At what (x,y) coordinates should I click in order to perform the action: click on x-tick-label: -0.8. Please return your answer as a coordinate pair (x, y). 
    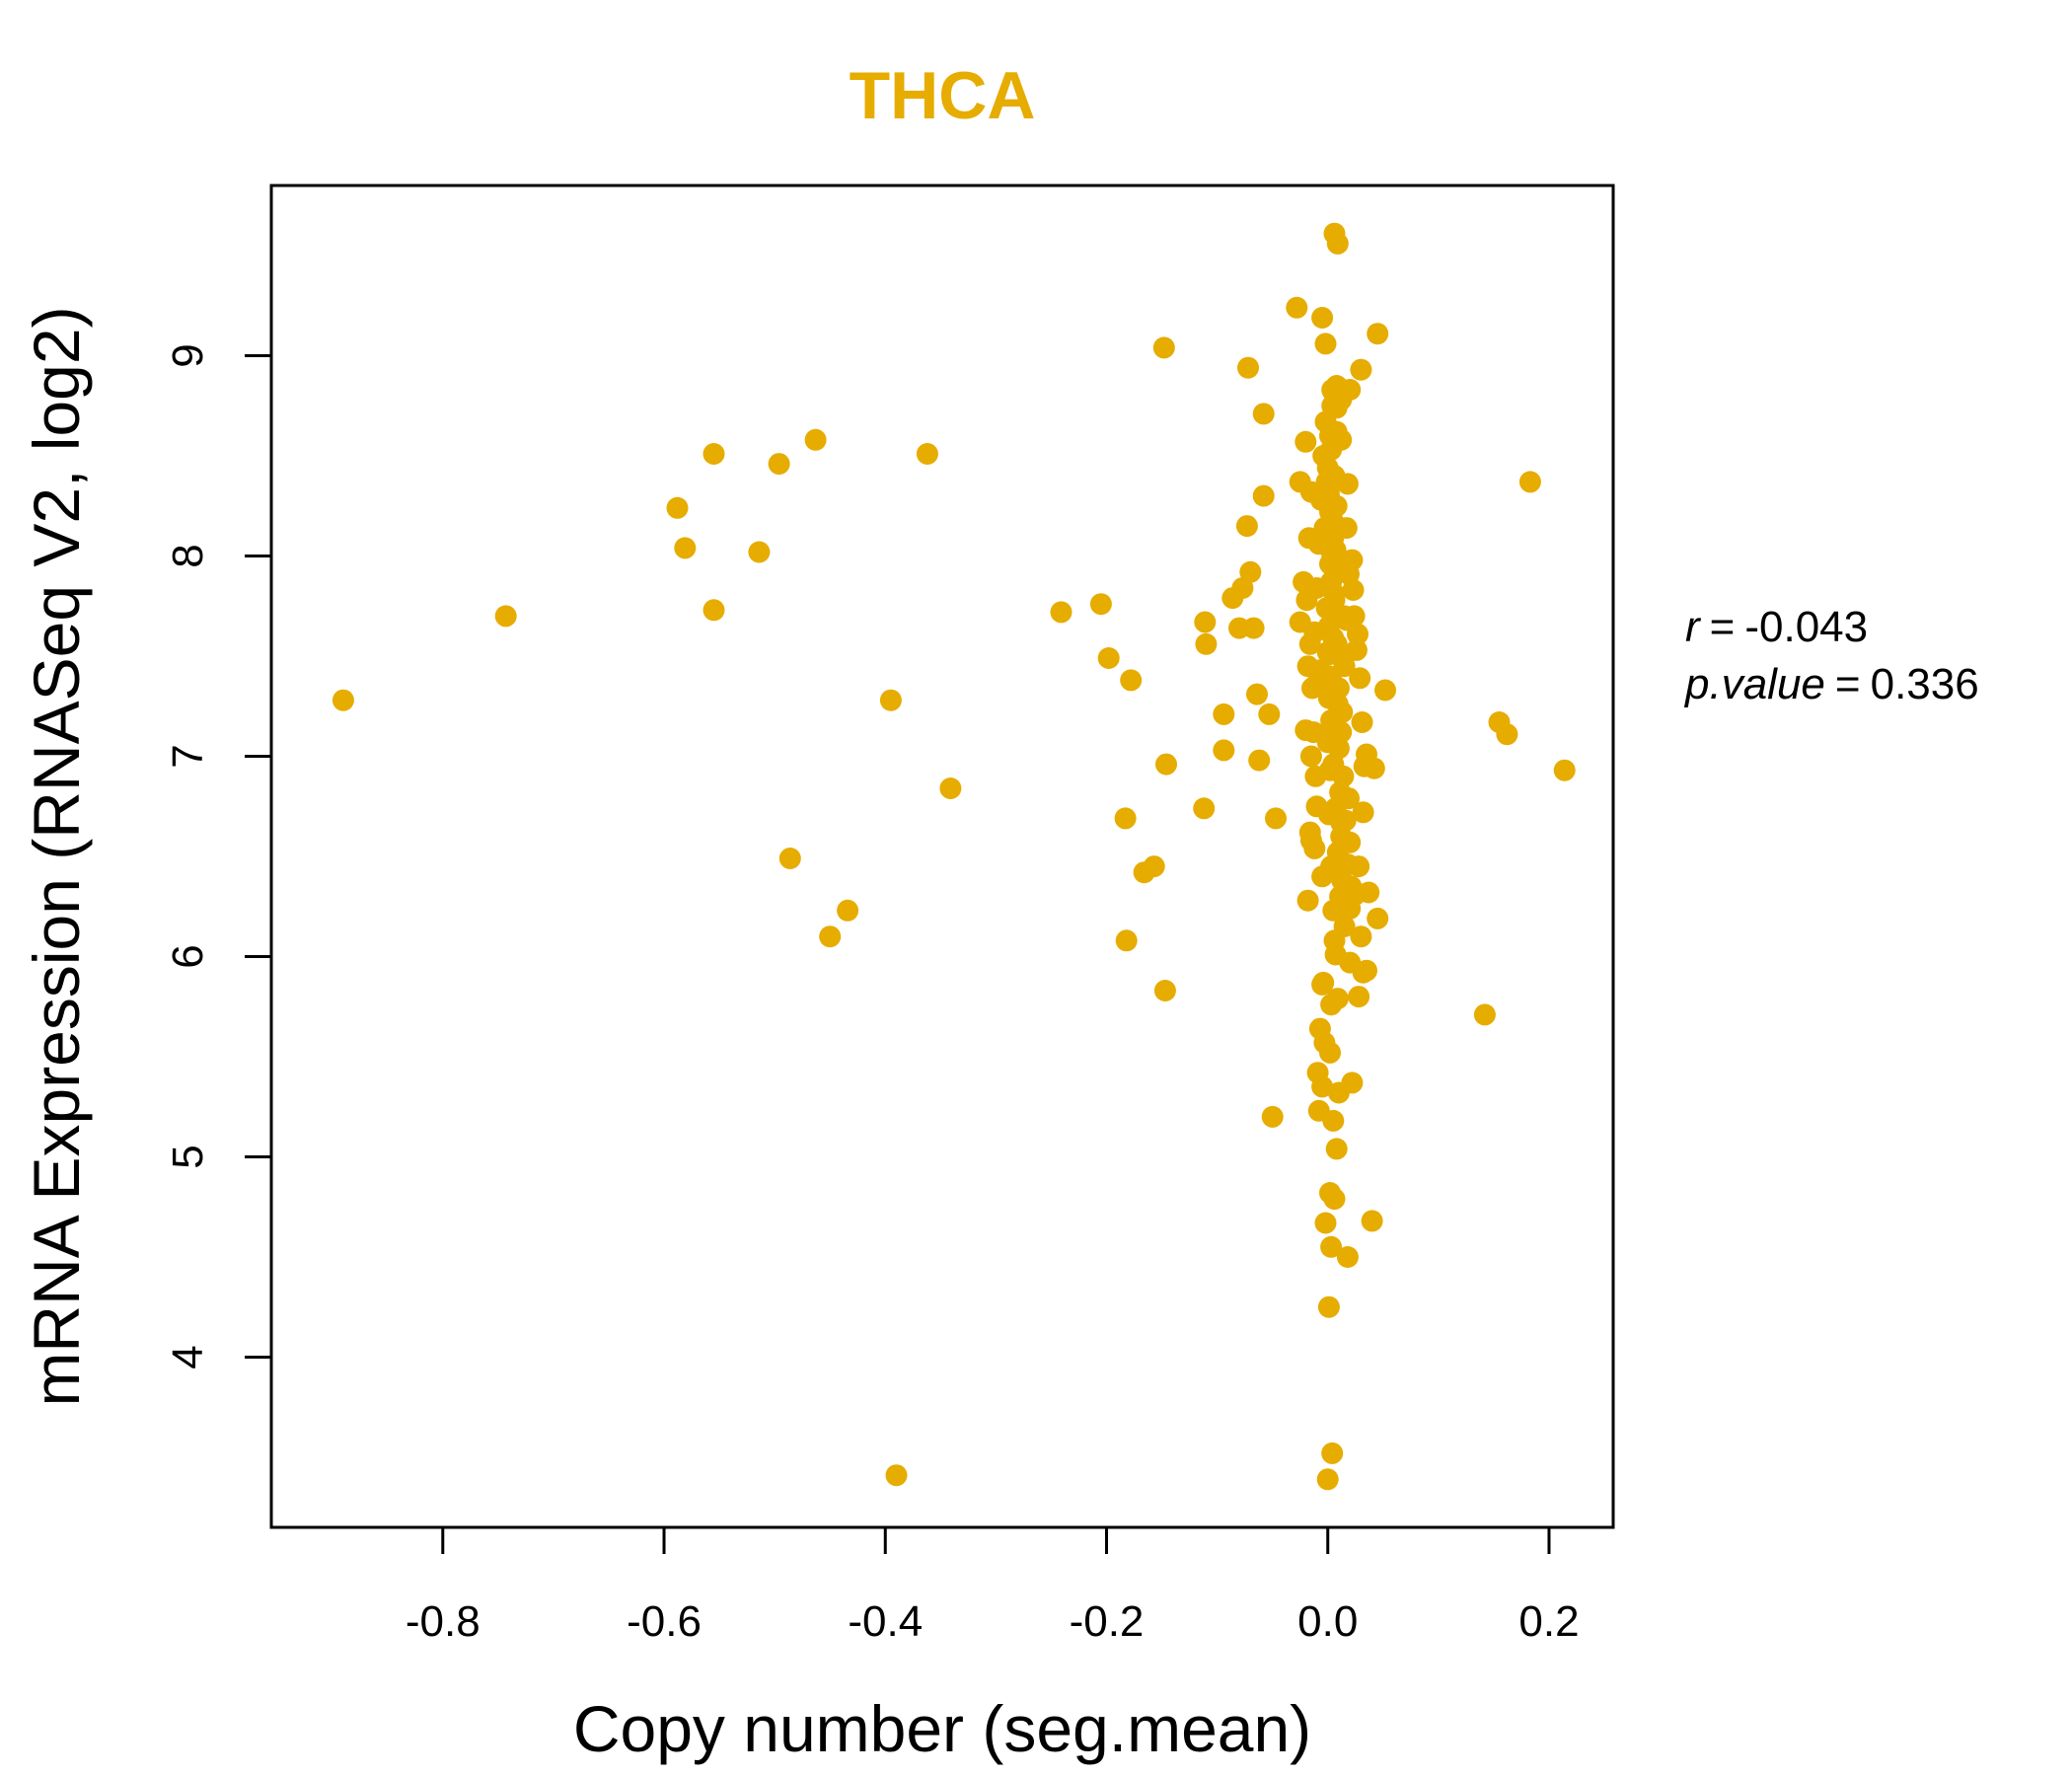
    Looking at the image, I should click on (444, 1622).